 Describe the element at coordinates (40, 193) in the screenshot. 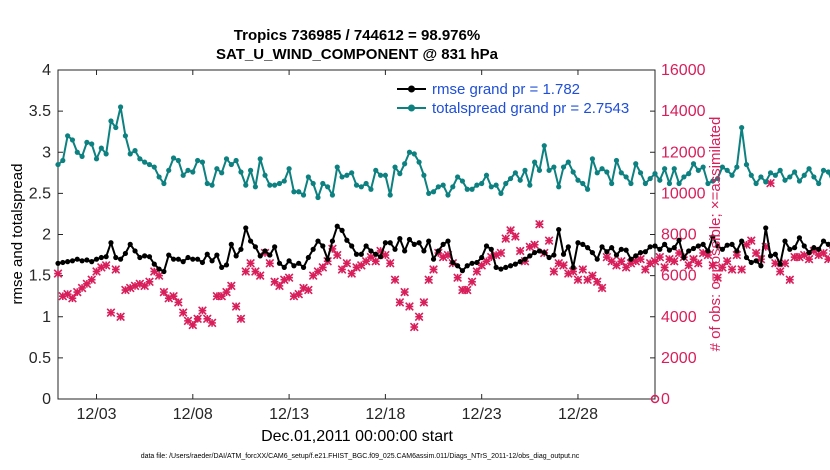

I see `y-left-tick-label: 2.5` at that location.